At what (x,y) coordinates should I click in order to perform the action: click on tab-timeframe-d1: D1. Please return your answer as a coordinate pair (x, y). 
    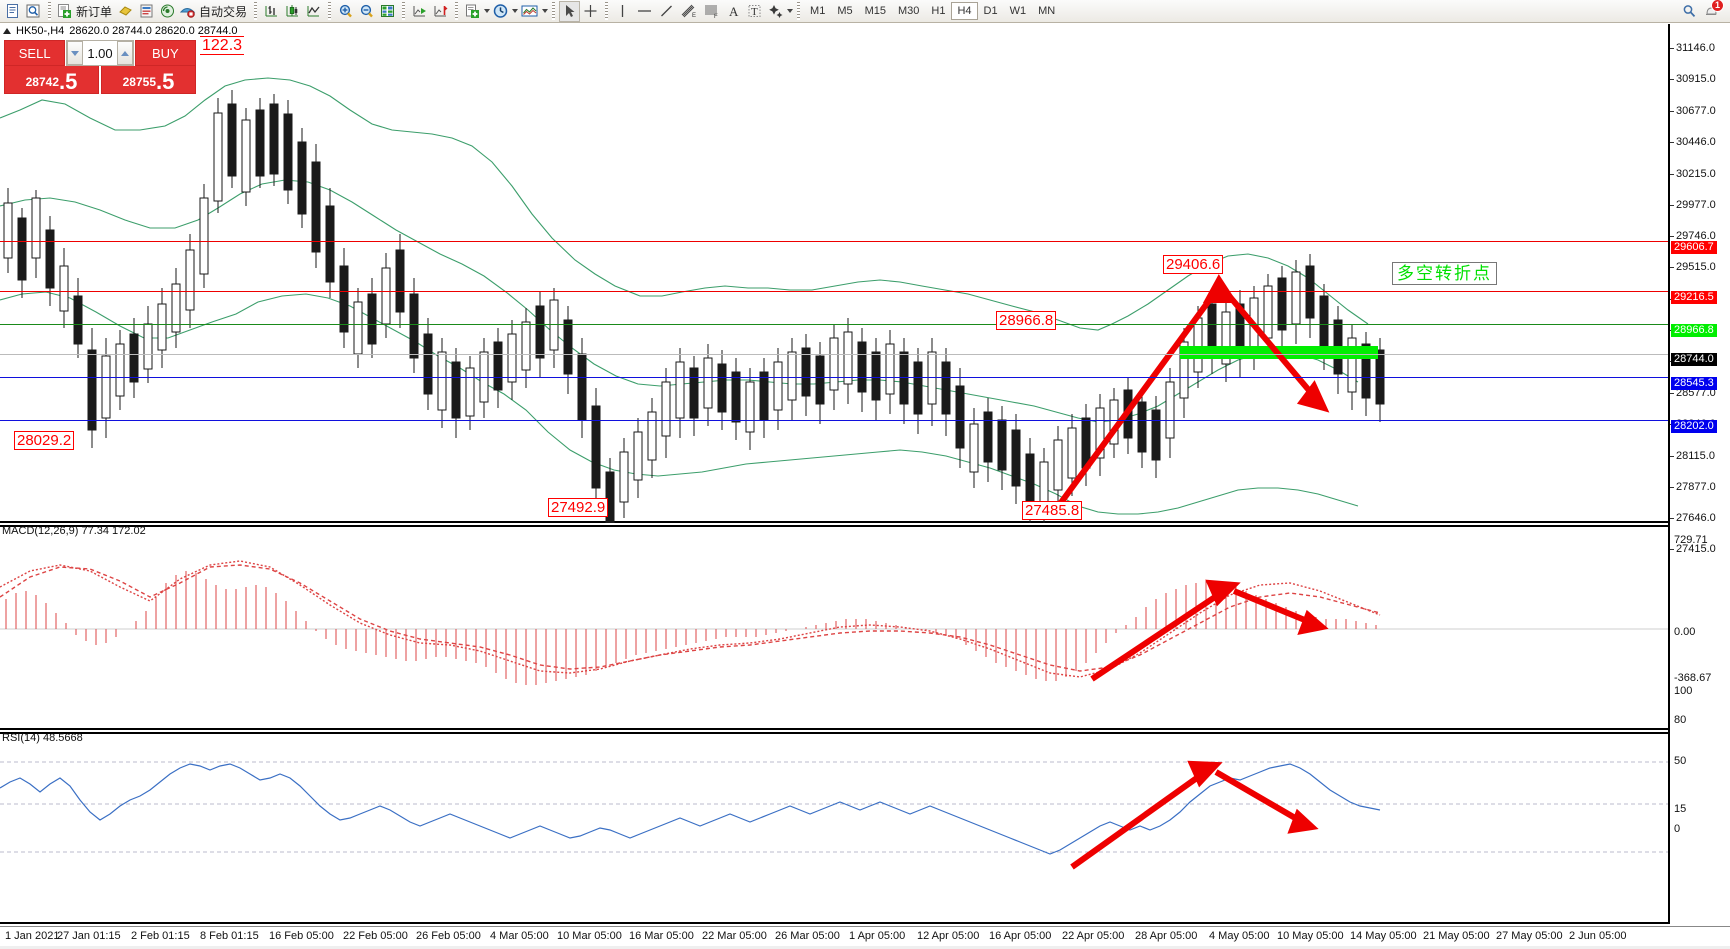
    Looking at the image, I should click on (990, 11).